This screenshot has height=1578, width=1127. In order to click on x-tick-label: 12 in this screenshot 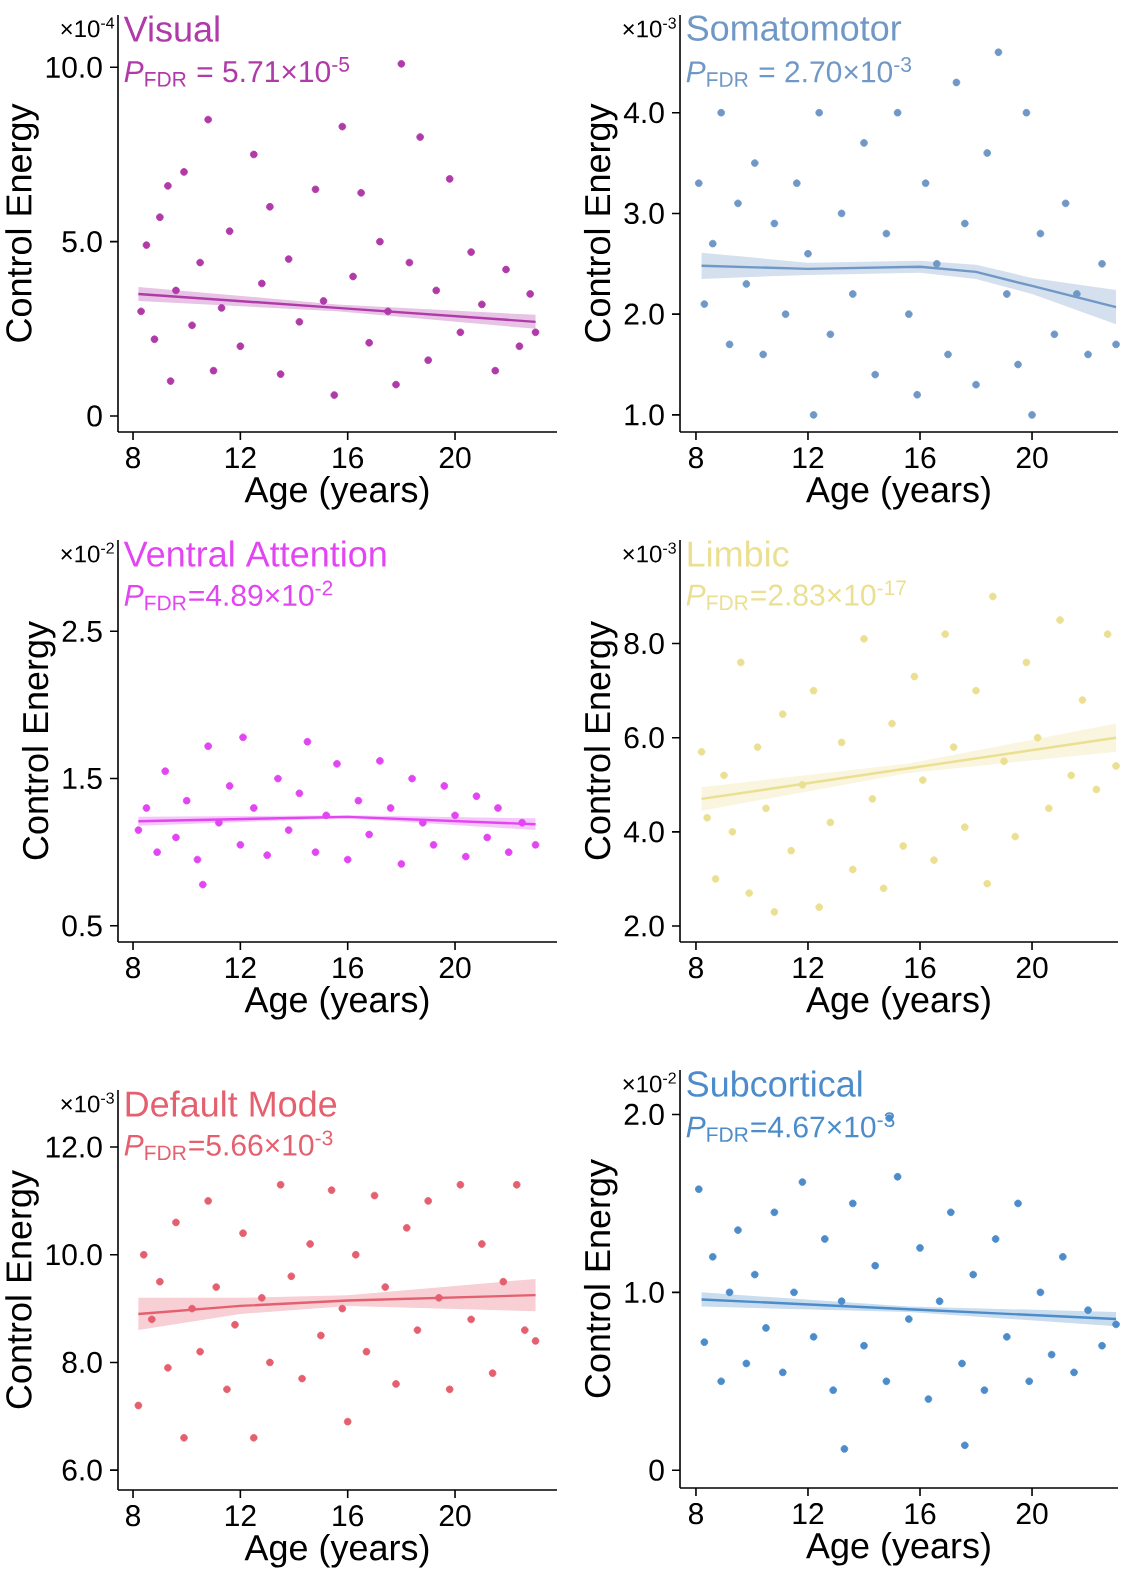, I will do `click(240, 968)`.